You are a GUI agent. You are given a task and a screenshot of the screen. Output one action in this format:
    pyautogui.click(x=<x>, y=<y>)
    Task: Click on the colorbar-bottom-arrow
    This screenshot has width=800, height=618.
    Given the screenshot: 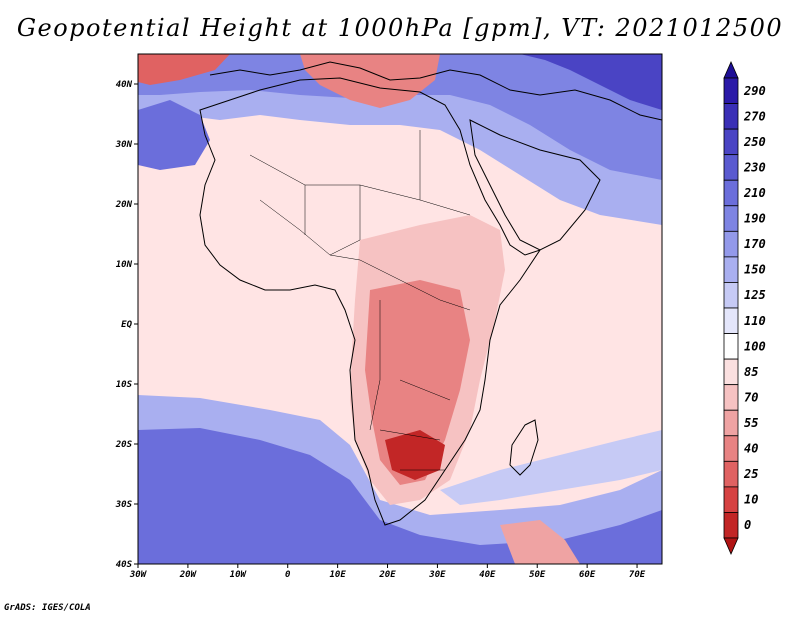 What is the action you would take?
    pyautogui.click(x=731, y=546)
    